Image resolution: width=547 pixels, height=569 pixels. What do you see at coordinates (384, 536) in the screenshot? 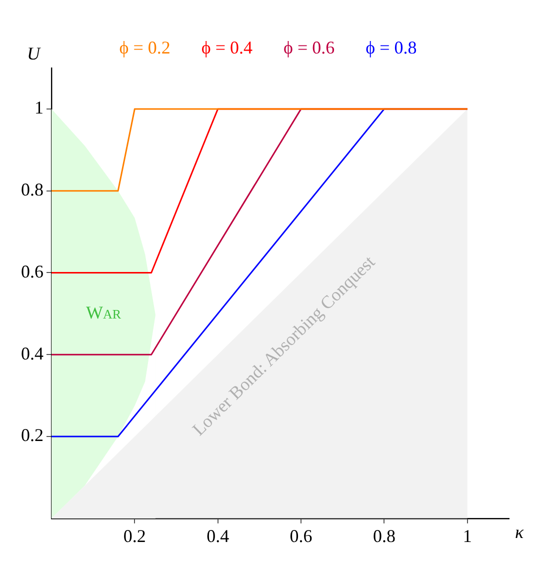
I see `x-tick-label: 0.8` at bounding box center [384, 536].